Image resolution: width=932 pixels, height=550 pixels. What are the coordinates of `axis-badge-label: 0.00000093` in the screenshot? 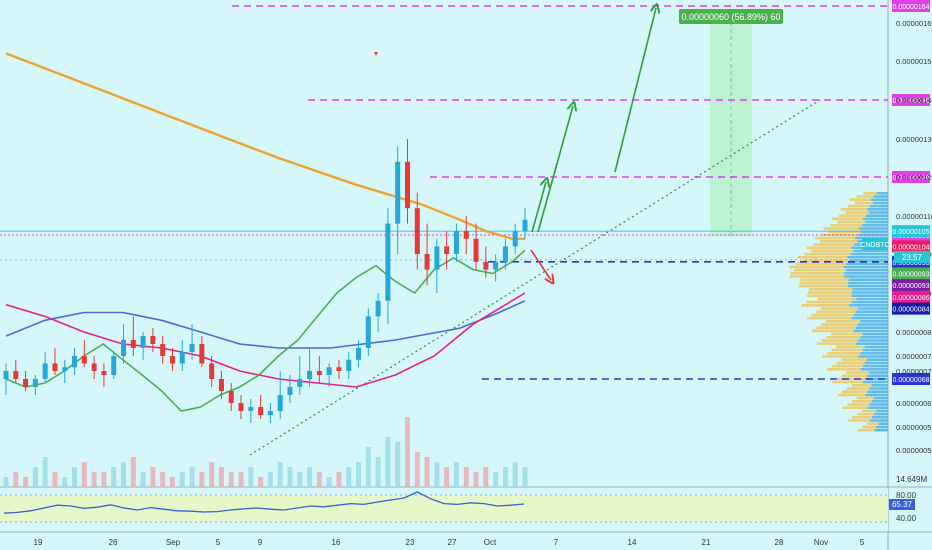 It's located at (911, 286).